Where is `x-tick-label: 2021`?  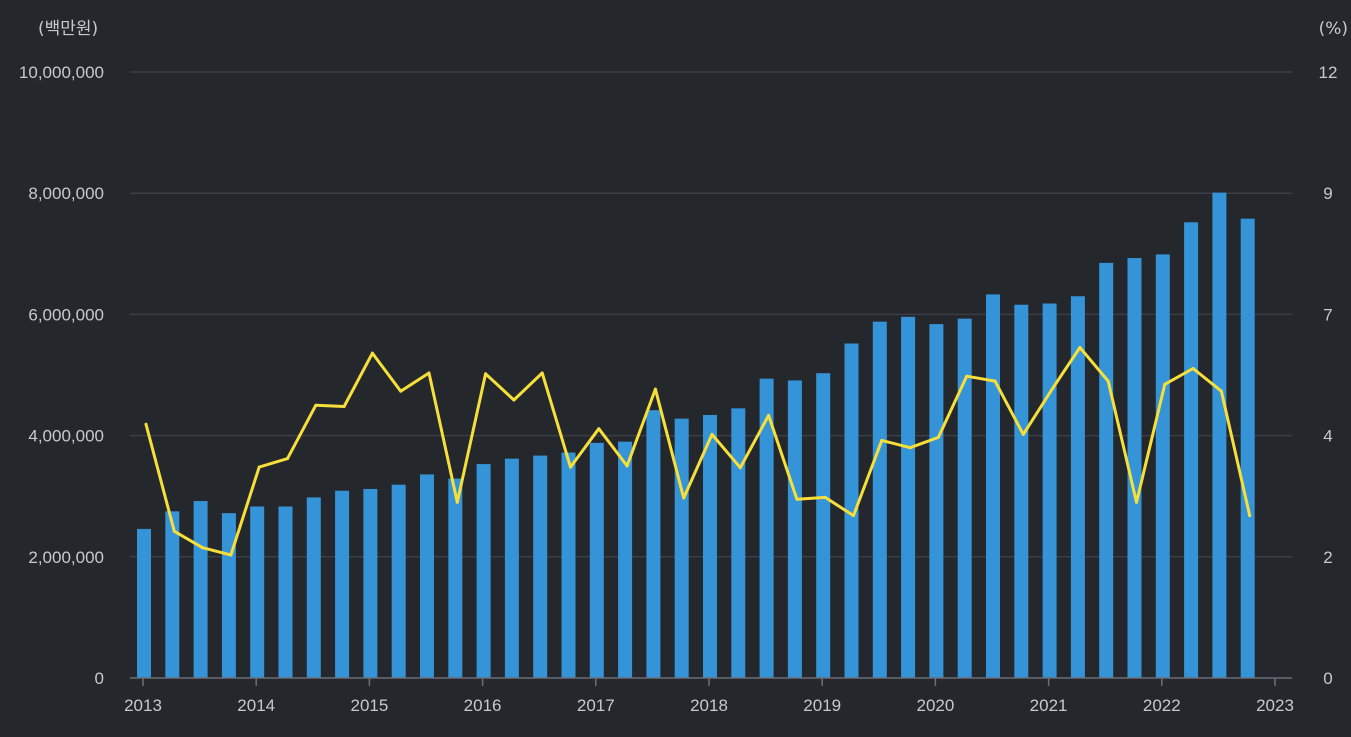 x-tick-label: 2021 is located at coordinates (1049, 705).